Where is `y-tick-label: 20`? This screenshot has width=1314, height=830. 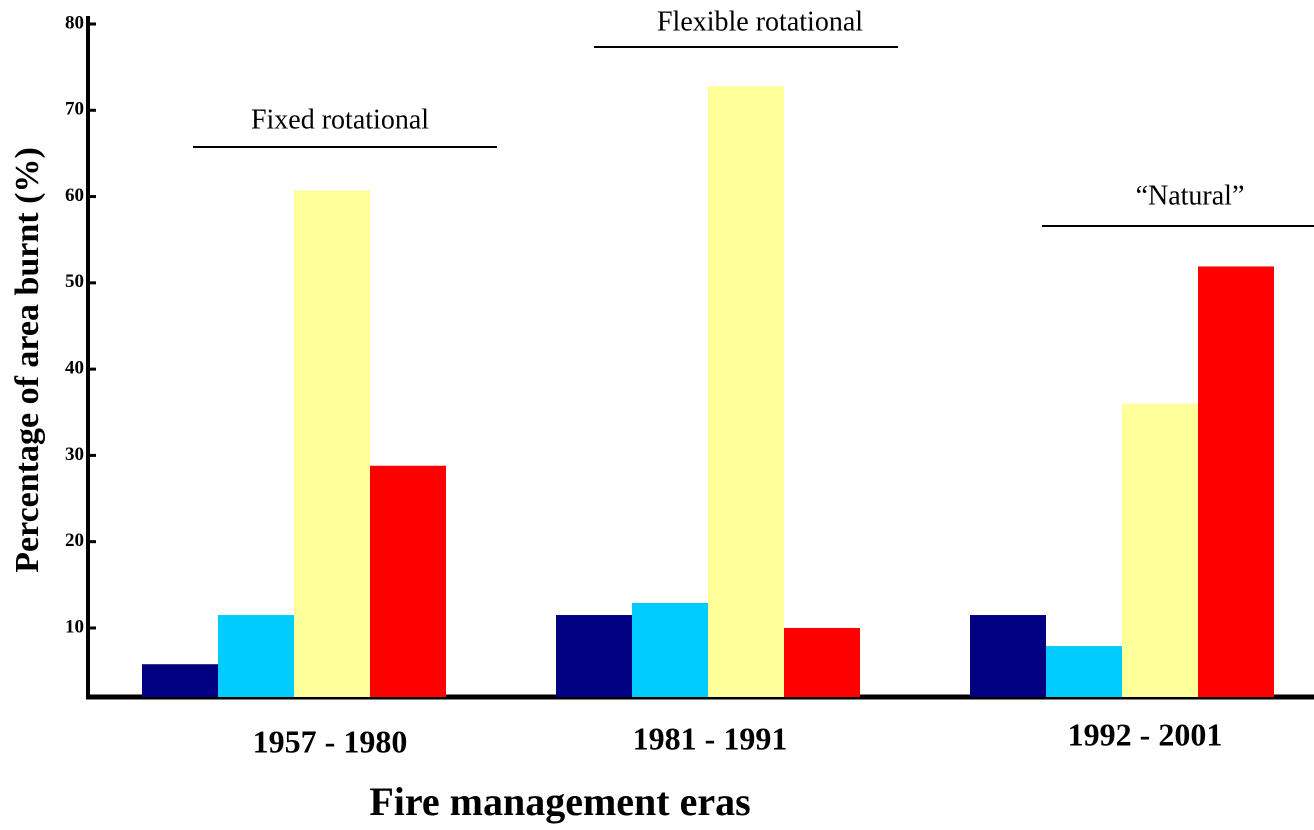
y-tick-label: 20 is located at coordinates (74, 540).